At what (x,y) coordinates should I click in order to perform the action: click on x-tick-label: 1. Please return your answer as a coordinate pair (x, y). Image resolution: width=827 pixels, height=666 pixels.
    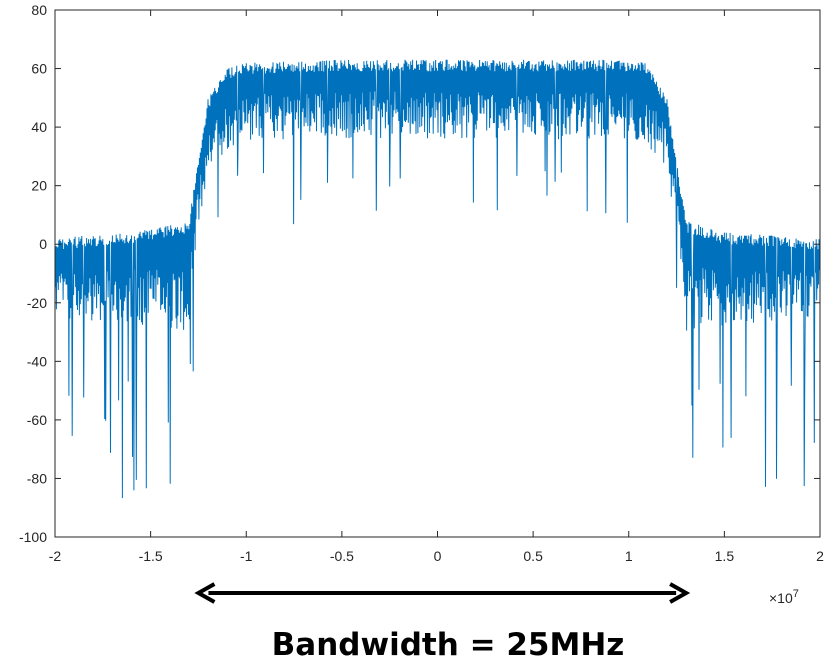
    Looking at the image, I should click on (629, 556).